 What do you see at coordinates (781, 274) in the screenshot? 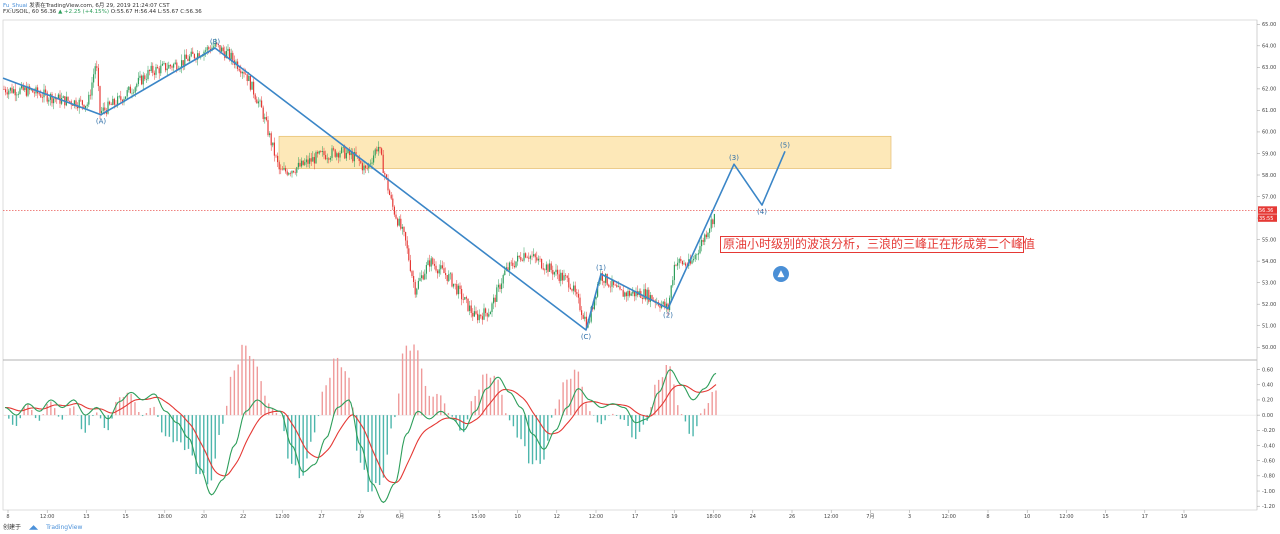
I see `scroll-to-realtime-button: ▲` at bounding box center [781, 274].